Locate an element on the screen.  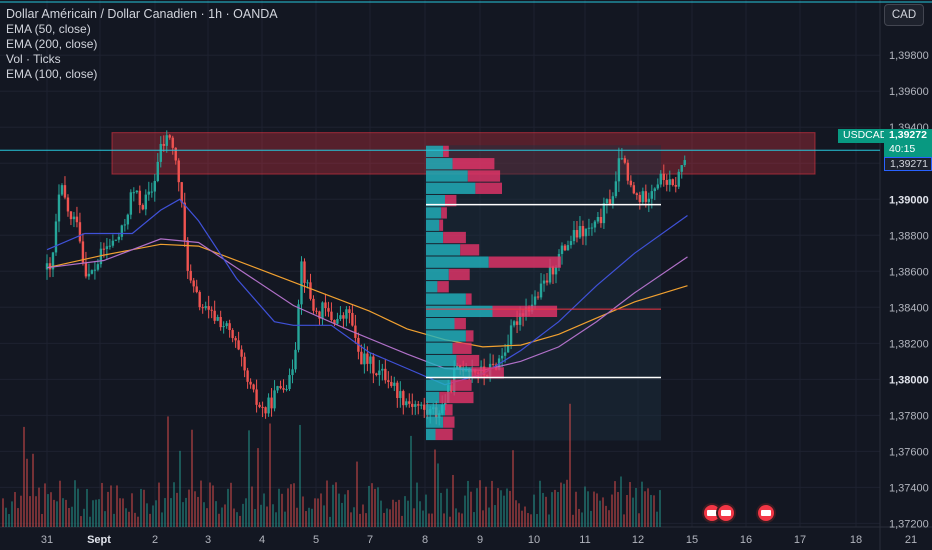
indicator-ema200-label: EMA (200, close) is located at coordinates (52, 44).